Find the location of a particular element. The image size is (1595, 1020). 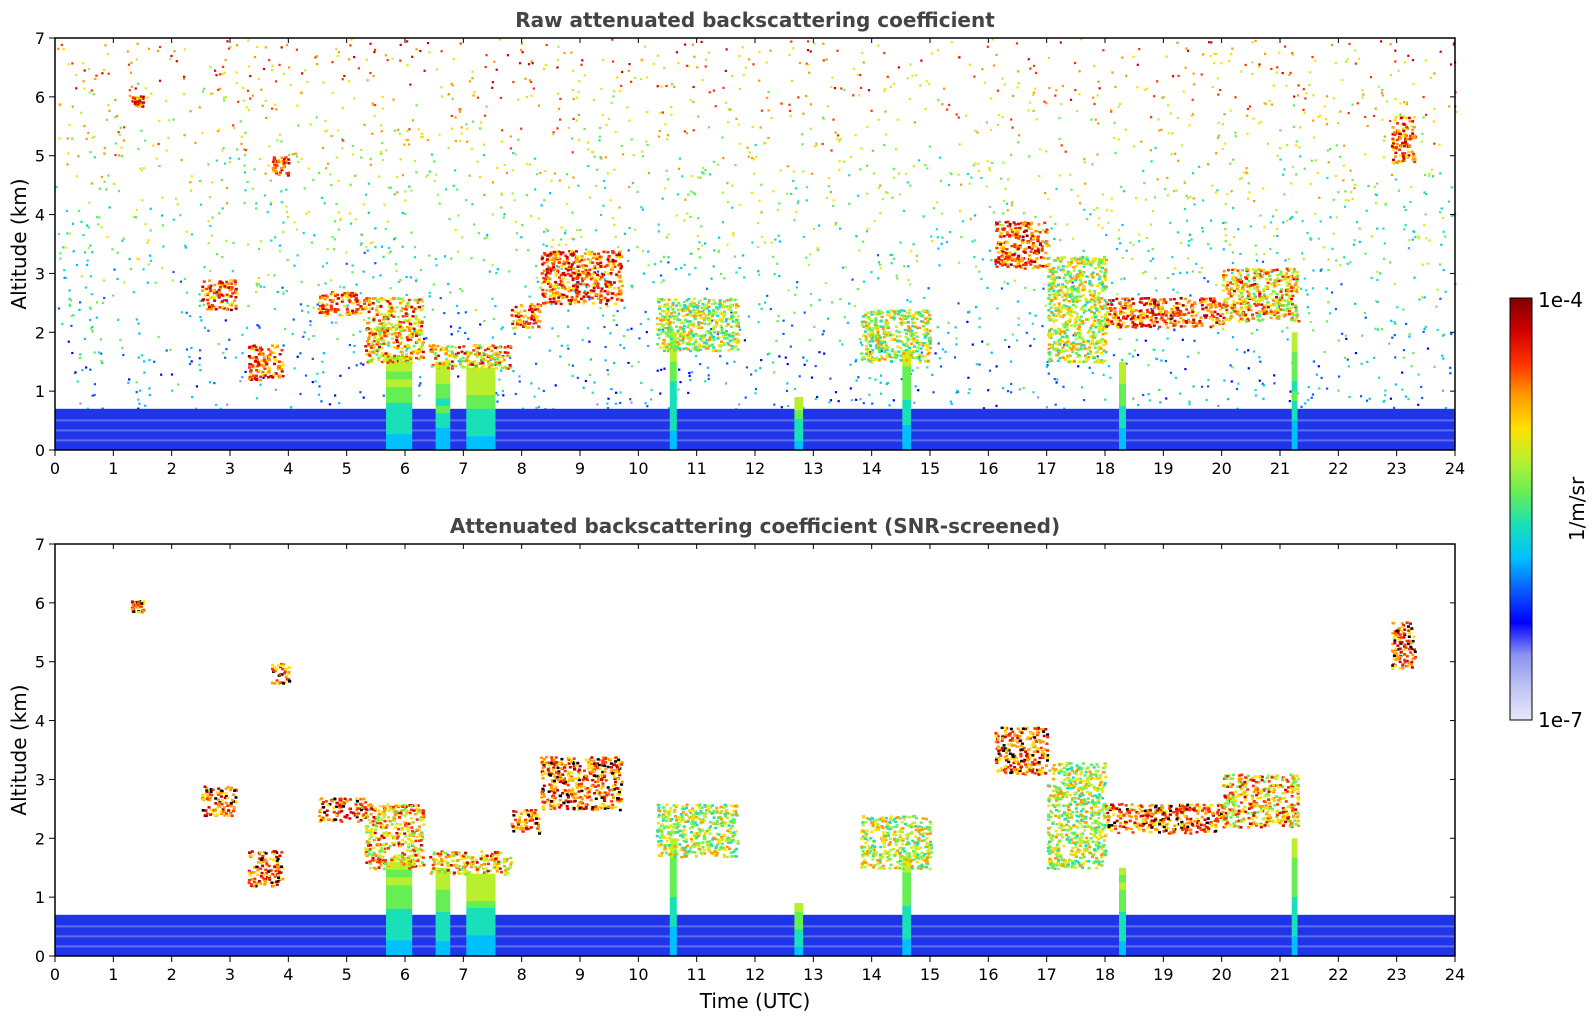

fall-streak is located at coordinates (399, 383).